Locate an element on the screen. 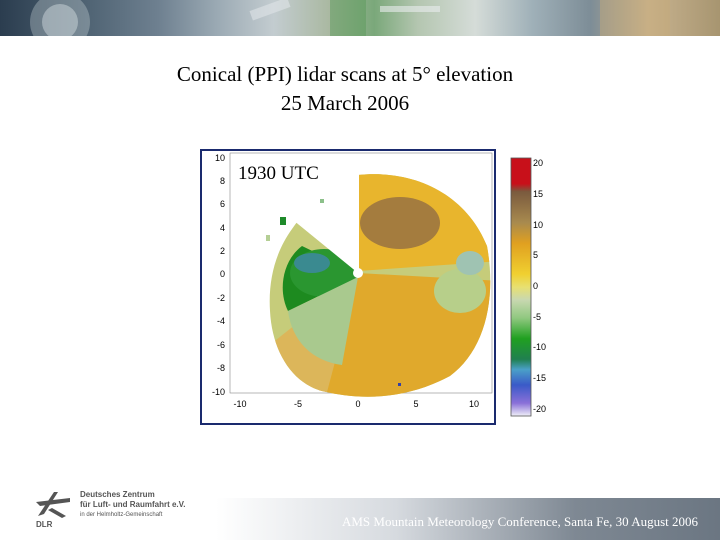 This screenshot has width=720, height=540. header-banner is located at coordinates (360, 18).